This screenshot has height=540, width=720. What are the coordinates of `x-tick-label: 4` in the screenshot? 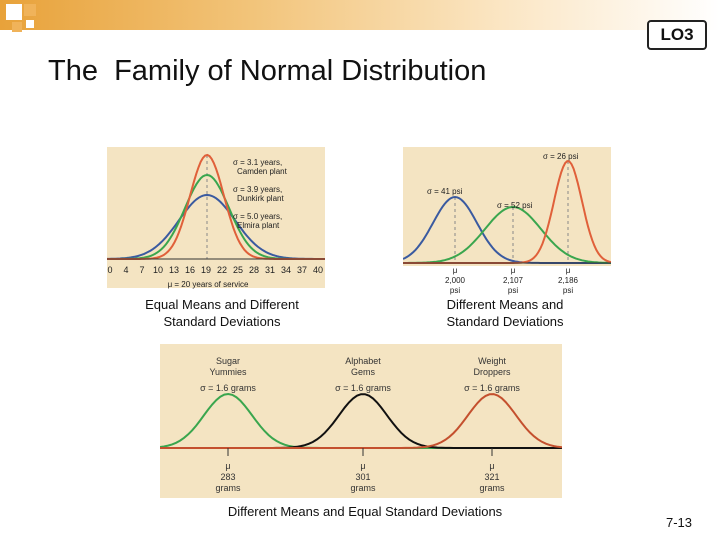 It's located at (125, 270).